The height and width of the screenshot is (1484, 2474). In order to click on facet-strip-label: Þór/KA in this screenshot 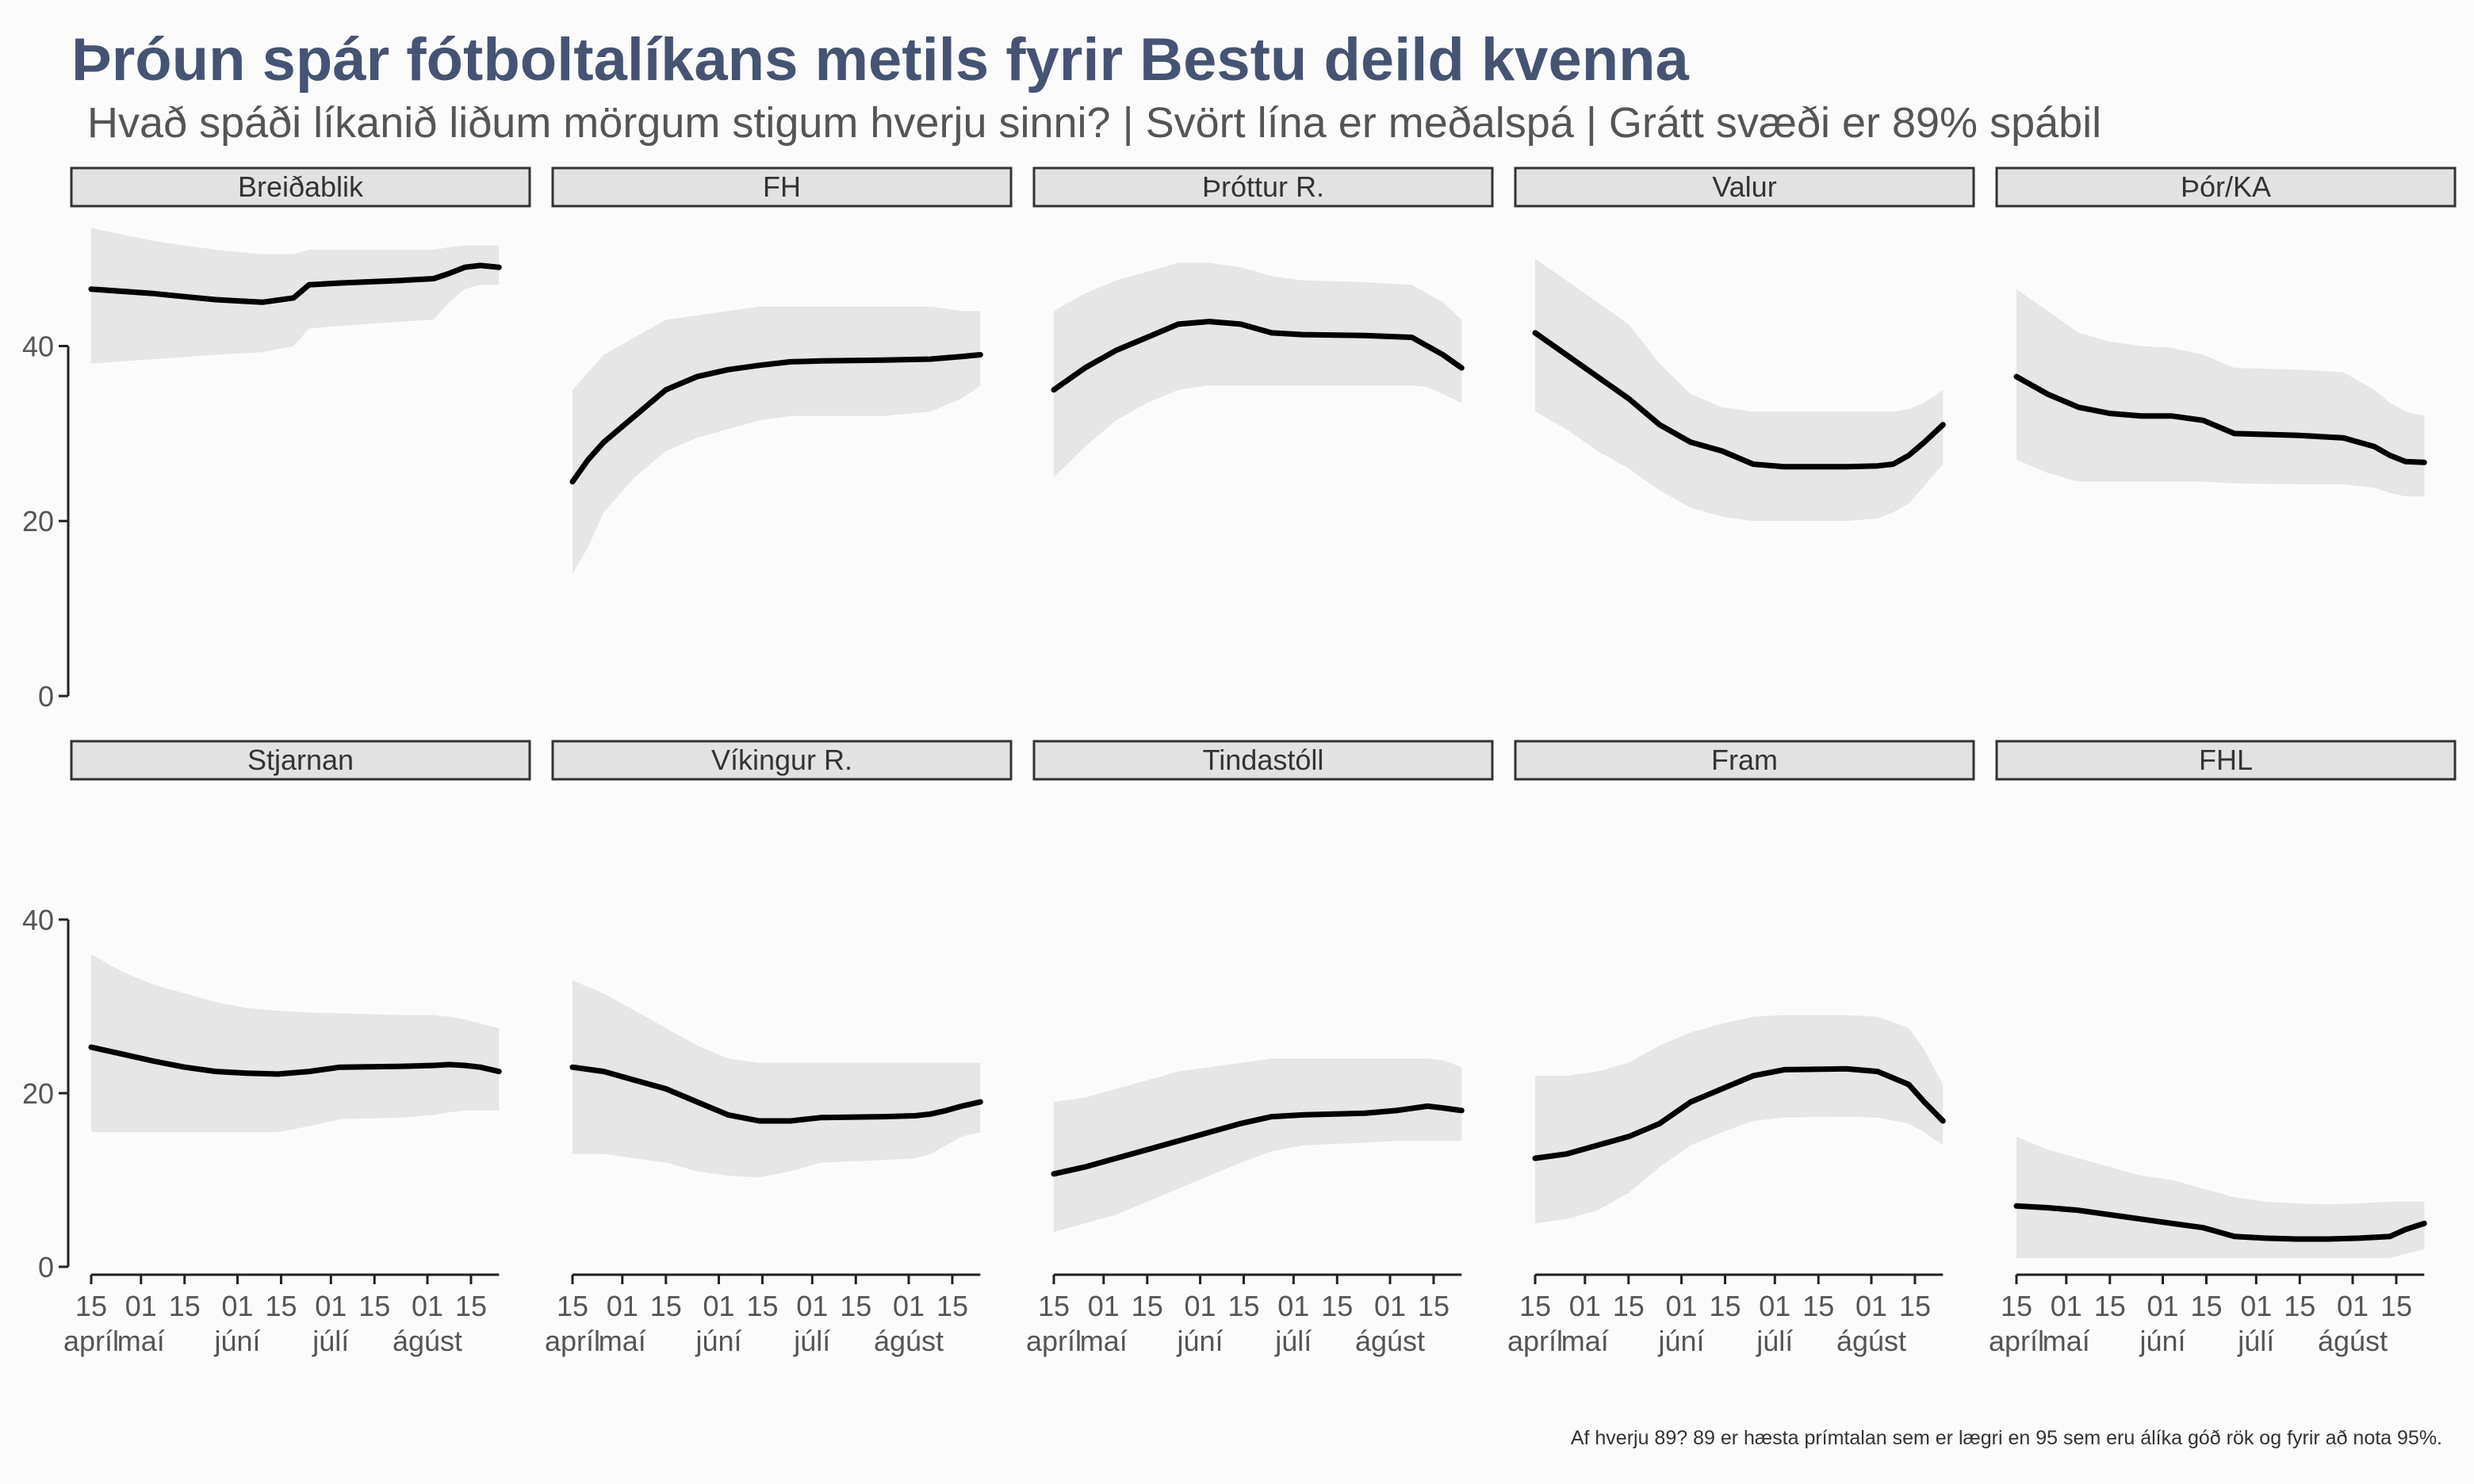, I will do `click(2226, 186)`.